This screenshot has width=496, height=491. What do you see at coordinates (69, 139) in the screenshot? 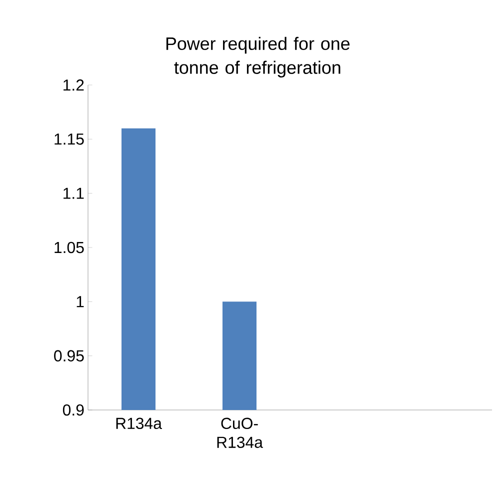
I see `y-tick-label: 1.15` at bounding box center [69, 139].